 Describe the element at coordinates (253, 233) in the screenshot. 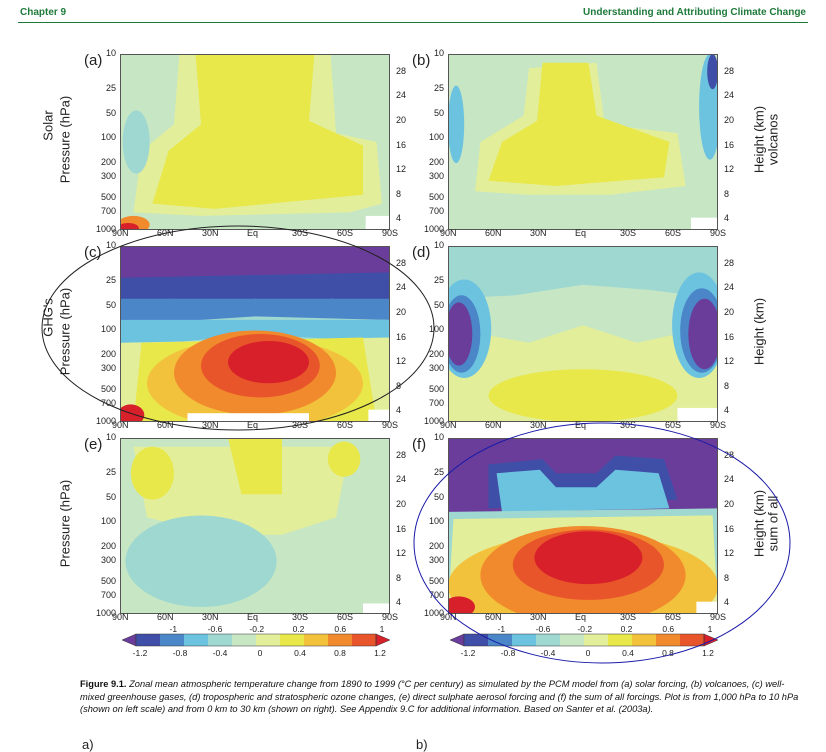

I see `latitude-tick: Eq` at that location.